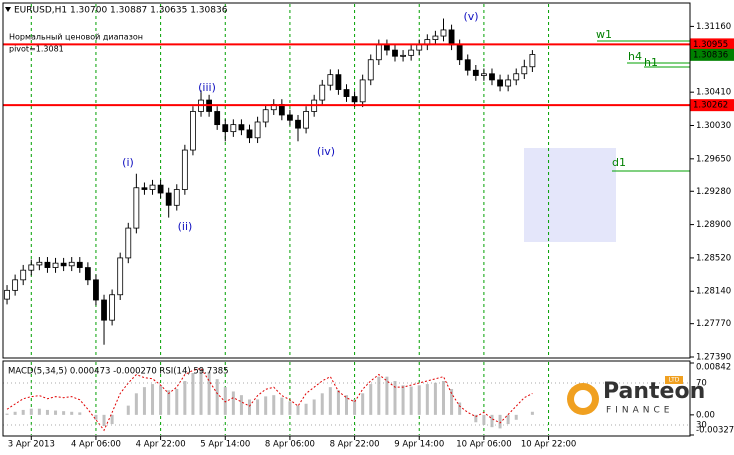 Image resolution: width=734 pixels, height=455 pixels. What do you see at coordinates (713, 292) in the screenshot?
I see `y-tick-label: 1.28140` at bounding box center [713, 292].